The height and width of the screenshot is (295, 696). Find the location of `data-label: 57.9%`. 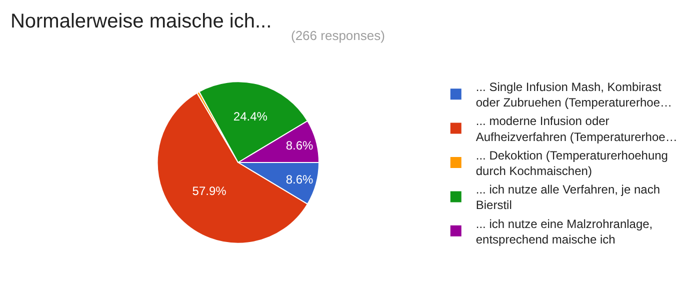

data-label: 57.9% is located at coordinates (209, 191).